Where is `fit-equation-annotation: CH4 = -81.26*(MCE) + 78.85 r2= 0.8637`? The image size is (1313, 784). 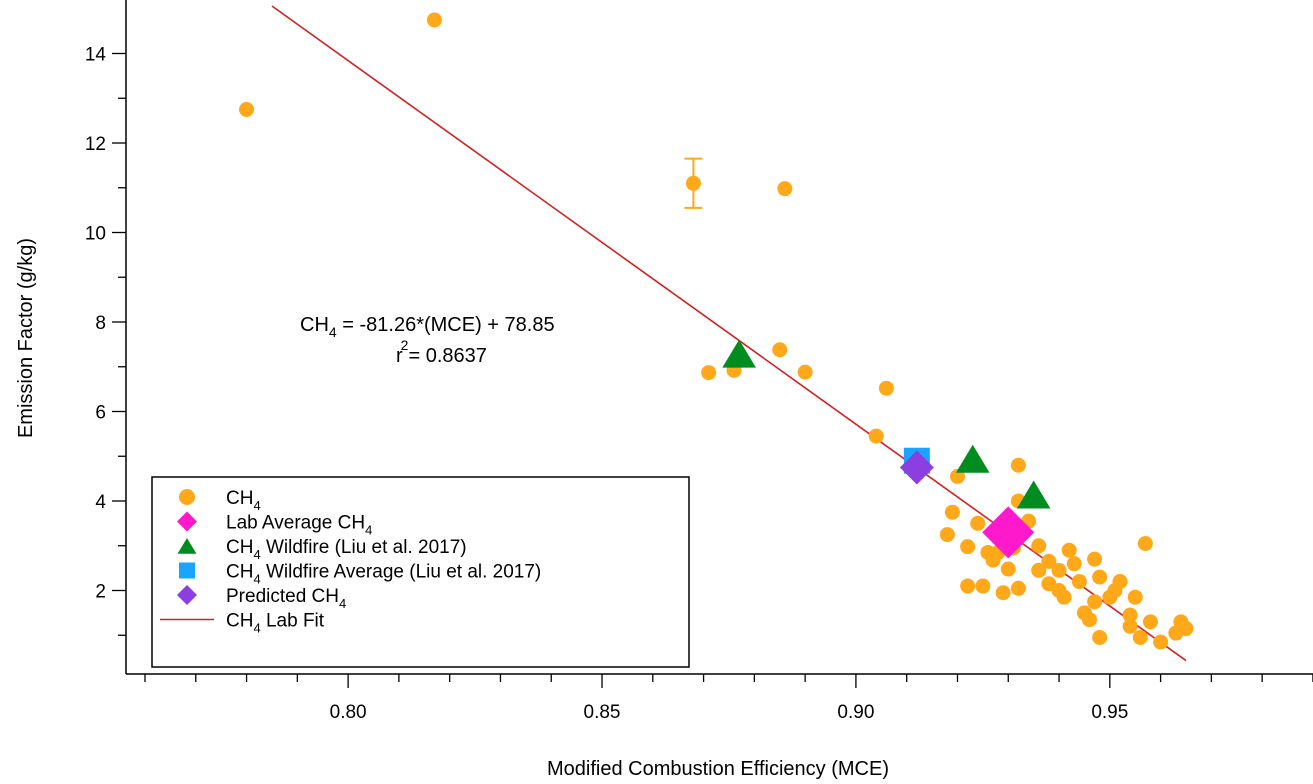 fit-equation-annotation: CH4 = -81.26*(MCE) + 78.85 r2= 0.8637 is located at coordinates (427, 340).